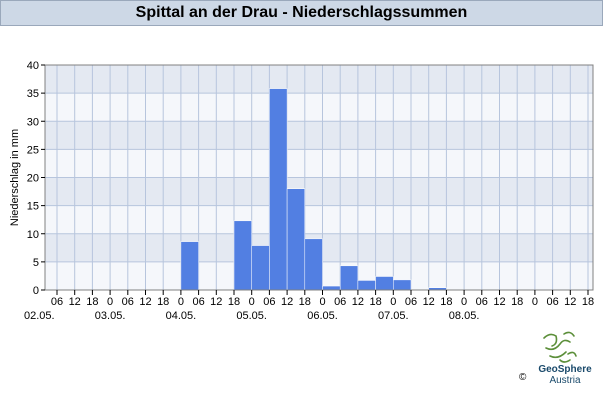 The height and width of the screenshot is (400, 603). I want to click on date-label: 03.05., so click(110, 316).